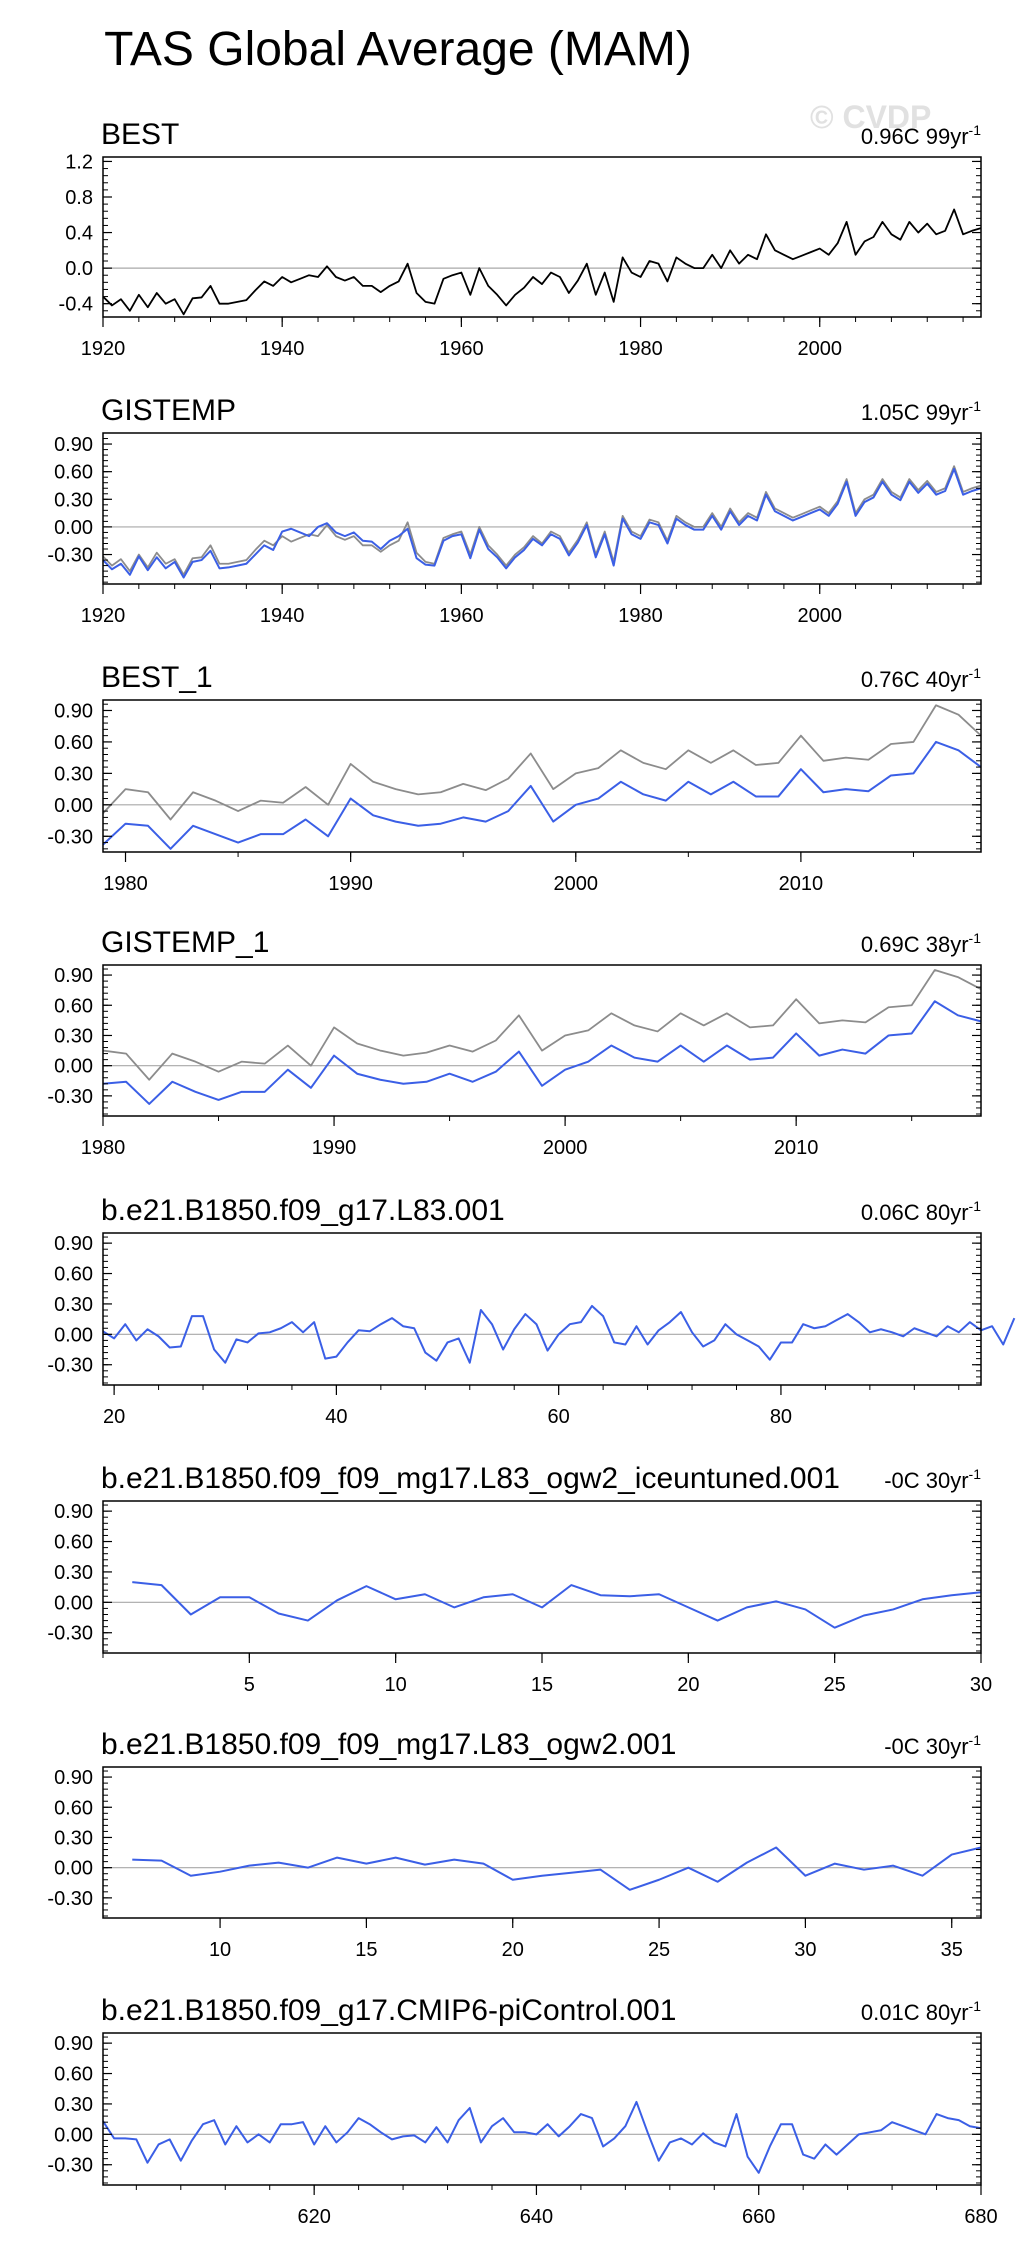 This screenshot has width=1016, height=2261. I want to click on panel-title: b.e21.B1850.f09_f09_mg17.L83_ogw2.001, so click(389, 1744).